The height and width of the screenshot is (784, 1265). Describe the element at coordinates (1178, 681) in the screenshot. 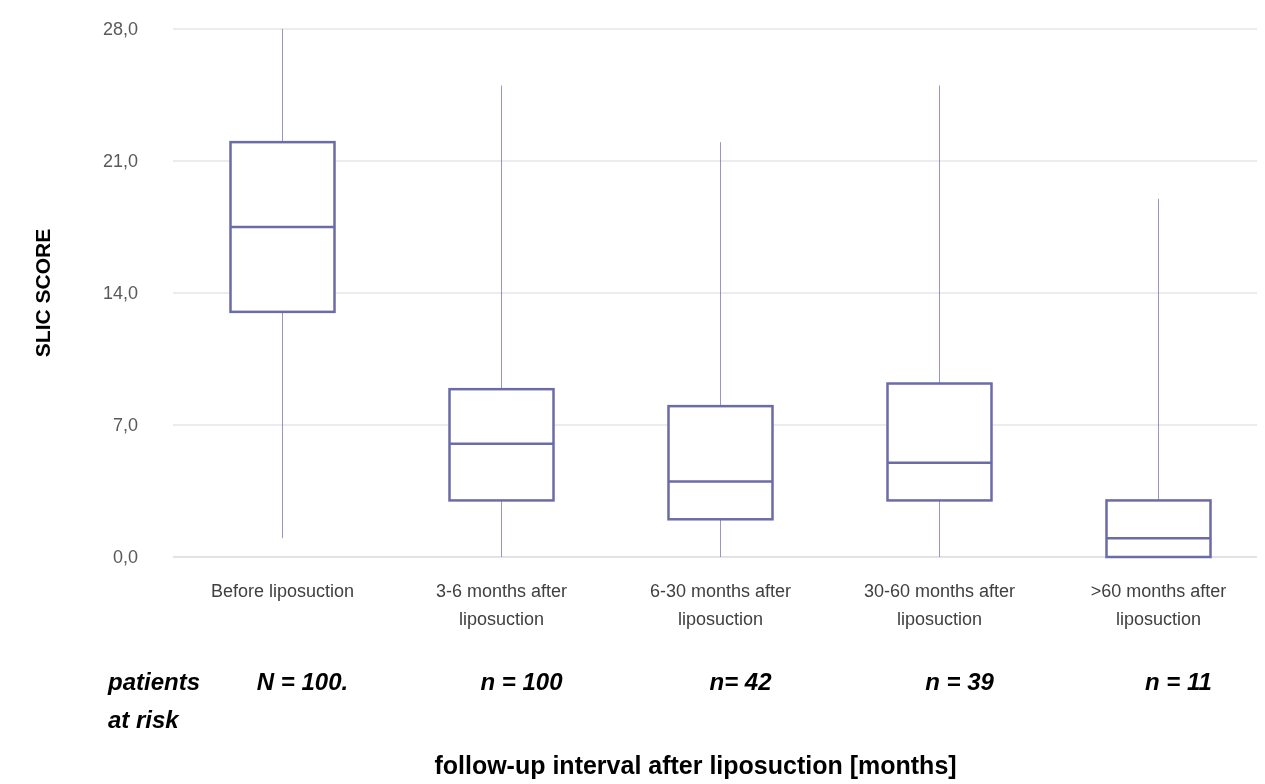

I see `text: n = 11` at that location.